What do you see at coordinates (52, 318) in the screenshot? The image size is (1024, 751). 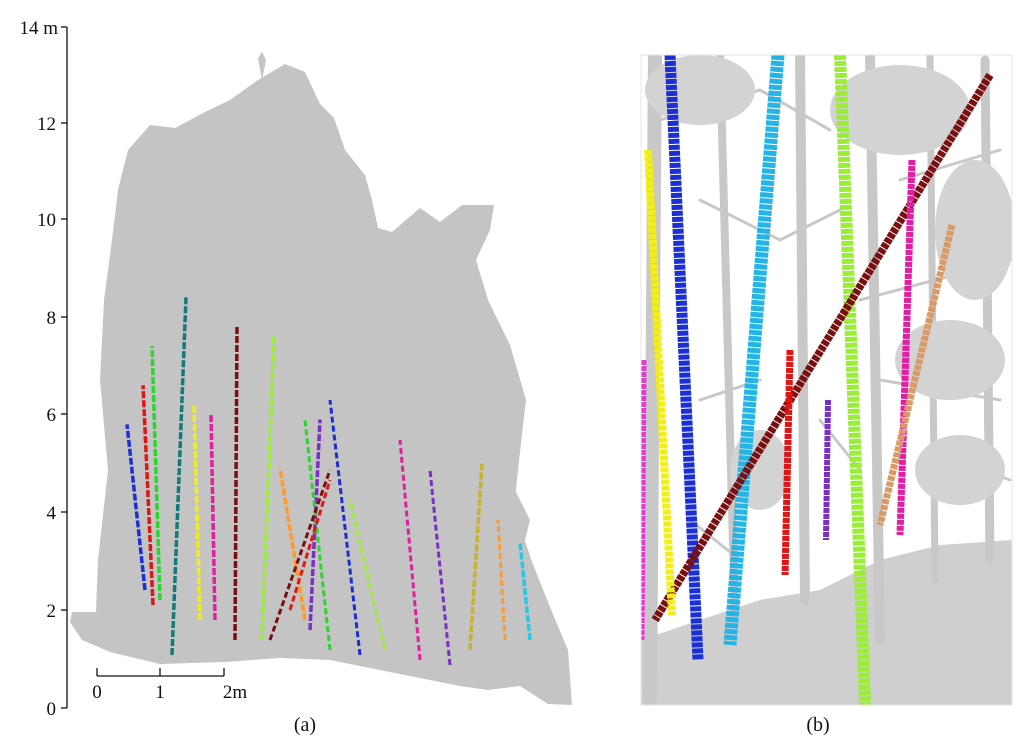 I see `y-tick-label: 8` at bounding box center [52, 318].